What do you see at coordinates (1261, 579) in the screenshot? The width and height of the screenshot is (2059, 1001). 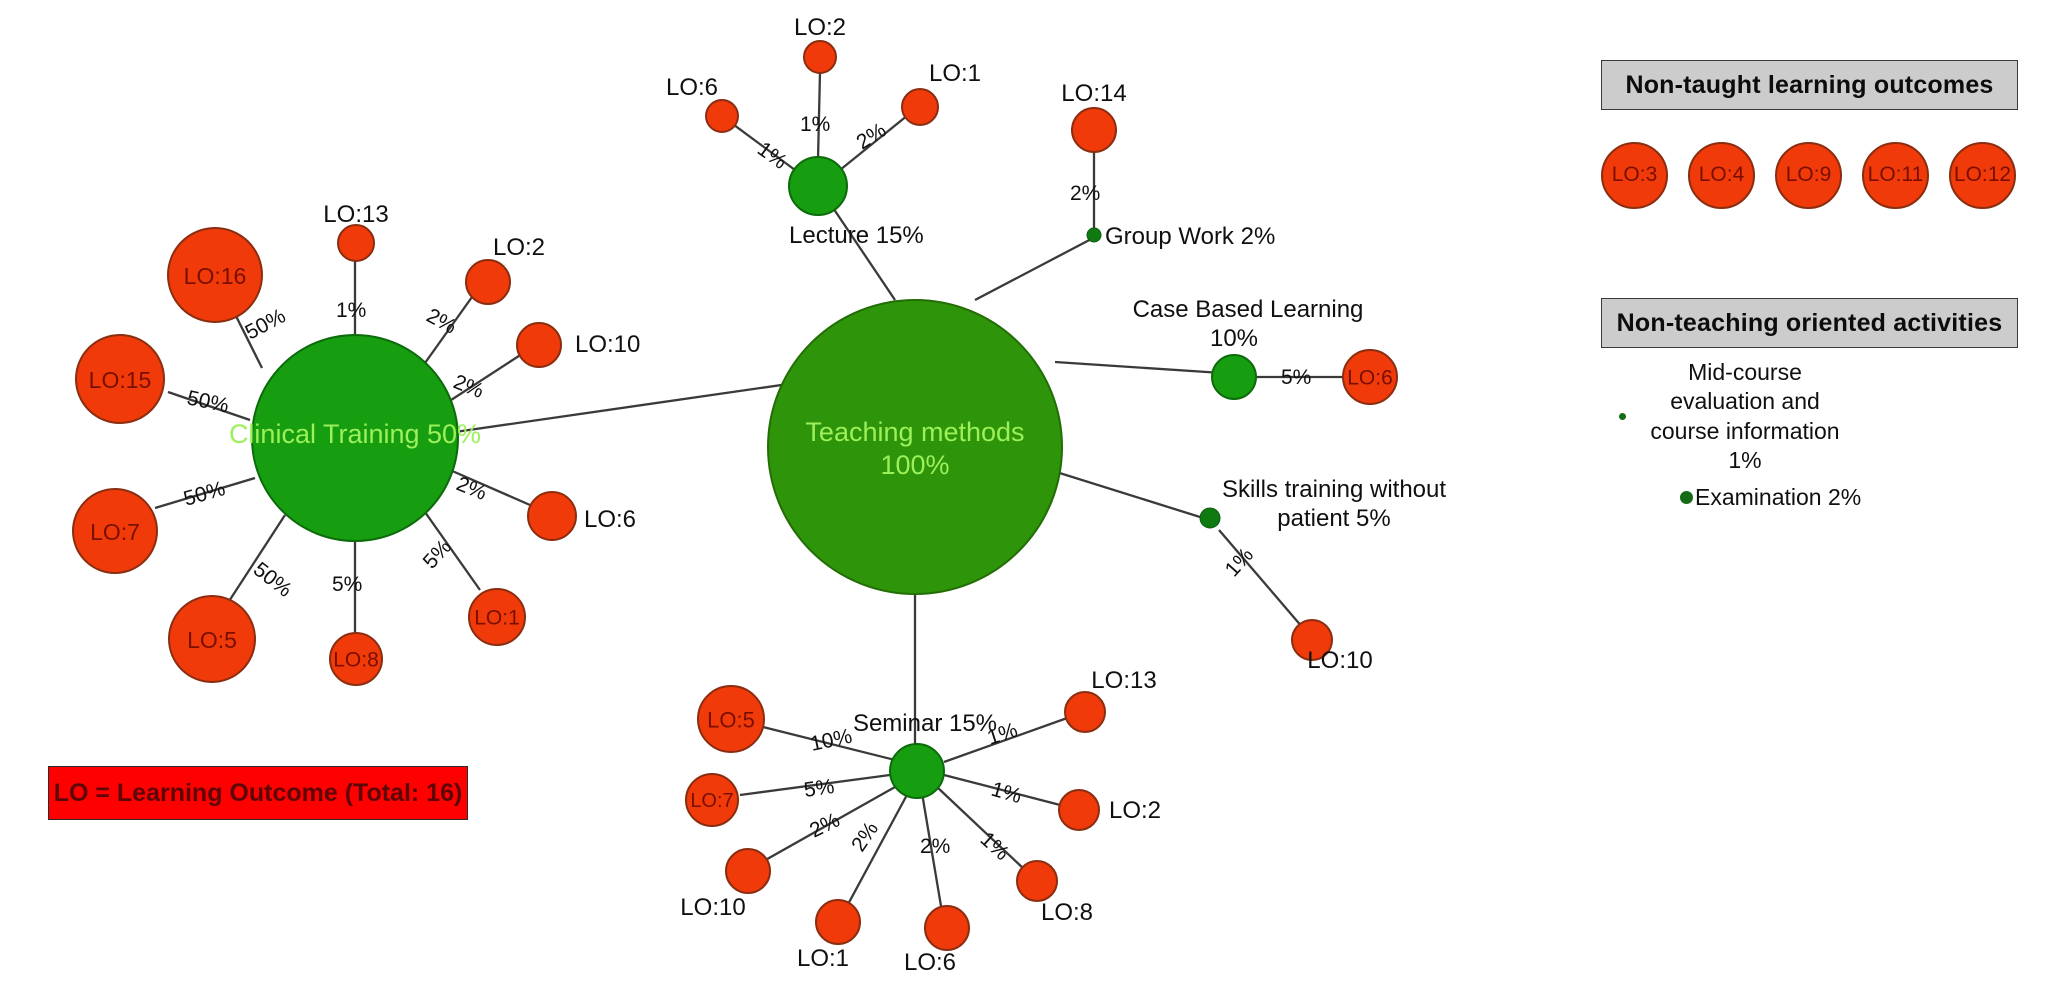 I see `edge-skills-lo10` at bounding box center [1261, 579].